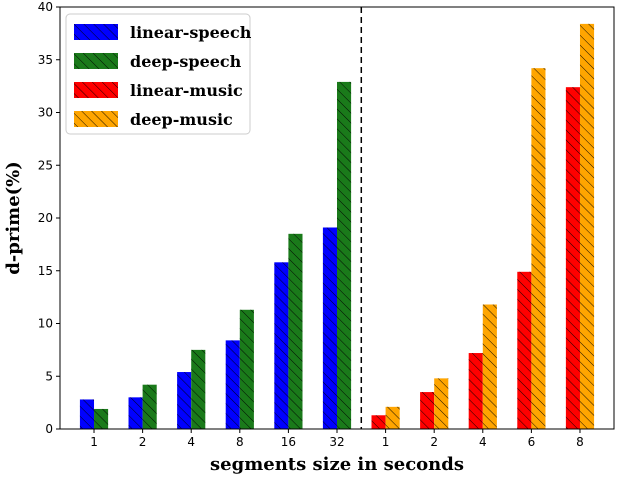 The height and width of the screenshot is (477, 624). What do you see at coordinates (45, 271) in the screenshot?
I see `y-tick-label: 15` at bounding box center [45, 271].